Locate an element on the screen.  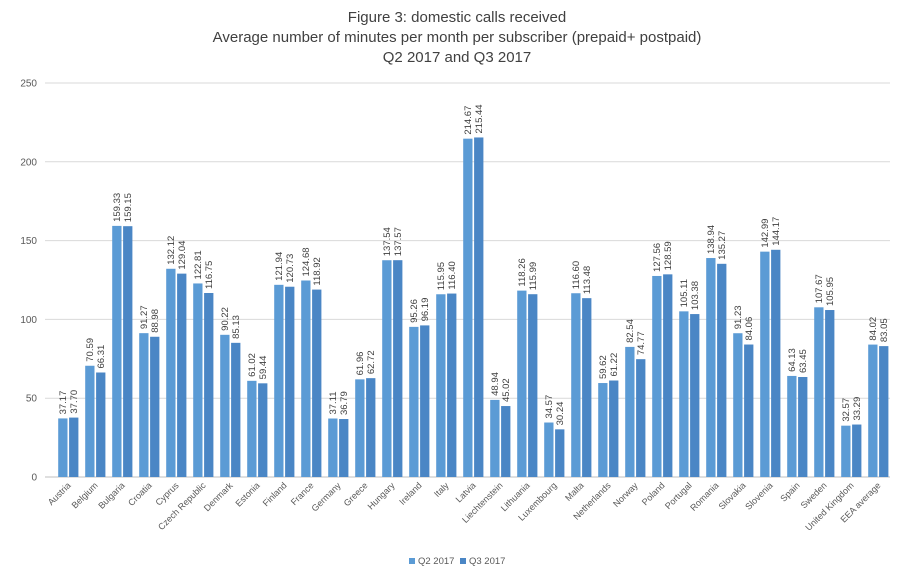
data-label-sweden-q3-2017: 105.95 is located at coordinates (830, 291).